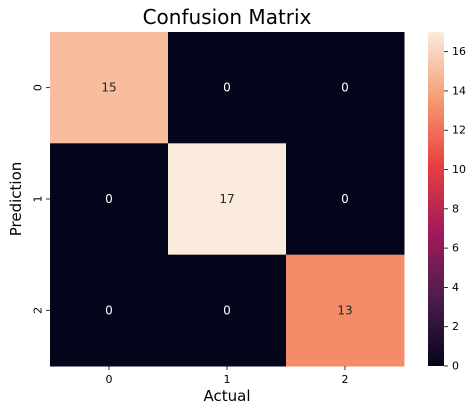 This screenshot has width=474, height=409. I want to click on cell-value-label: 17, so click(226, 199).